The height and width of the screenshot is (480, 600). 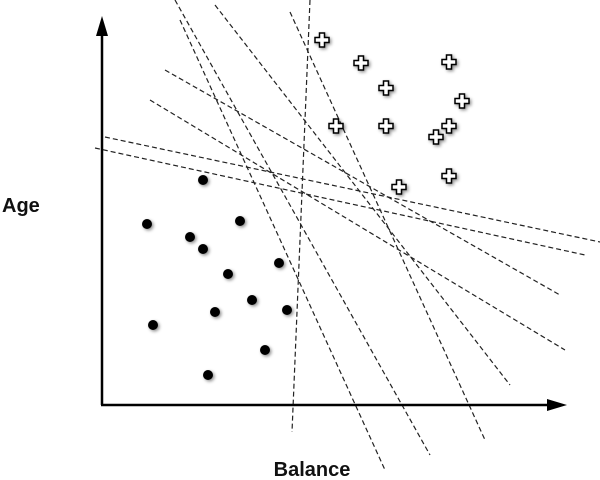 What do you see at coordinates (102, 26) in the screenshot?
I see `y-arrow` at bounding box center [102, 26].